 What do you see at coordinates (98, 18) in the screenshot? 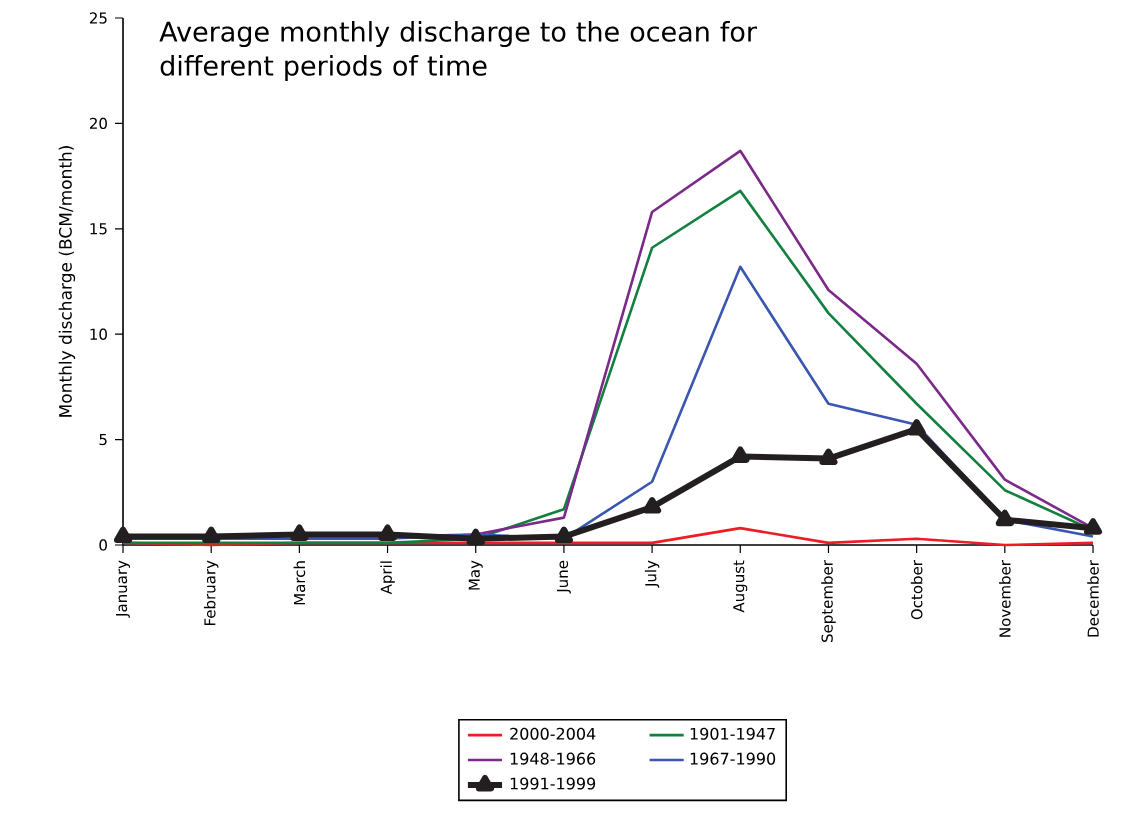
I see `y-tick-label: 25` at bounding box center [98, 18].